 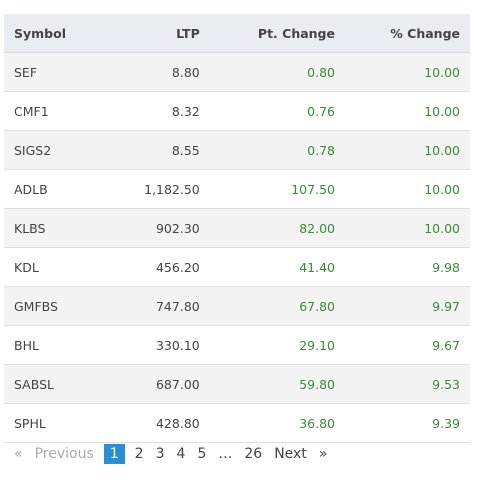 I want to click on table-cell: 902.30, so click(x=157, y=228).